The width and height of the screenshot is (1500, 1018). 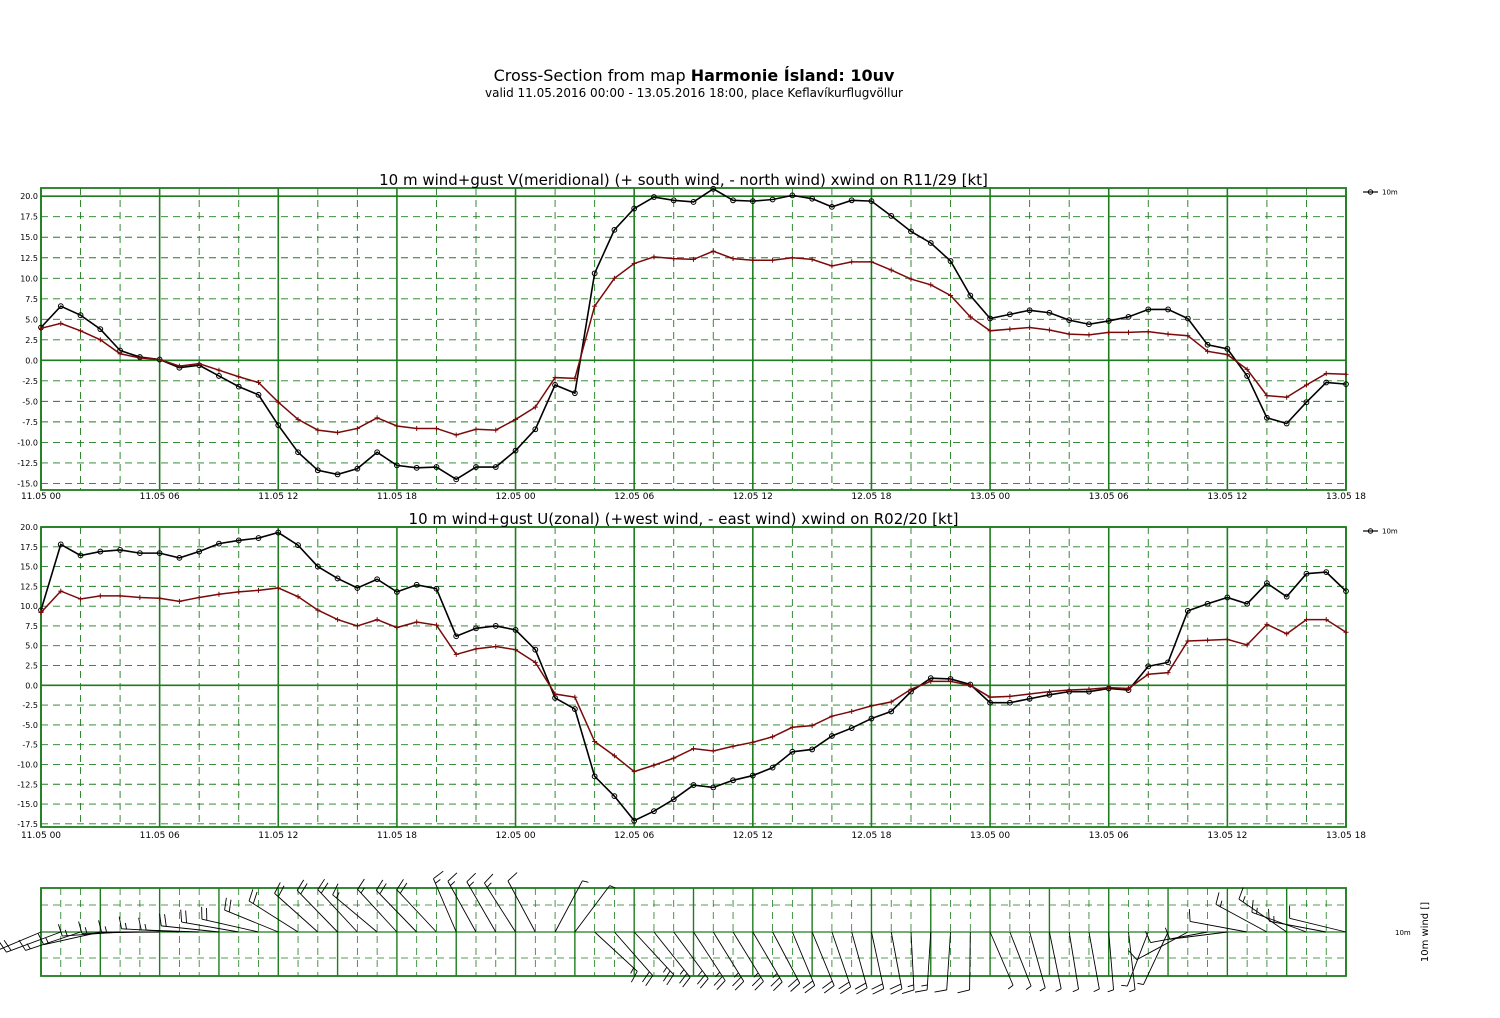 I want to click on y-tick-label: -2.5, so click(x=30, y=705).